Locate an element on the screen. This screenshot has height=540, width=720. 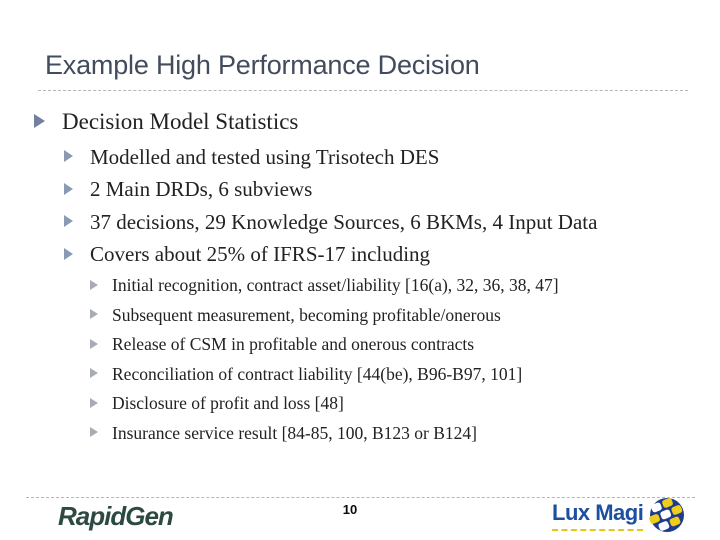
bullet-text: Decision Model Statistics is located at coordinates (180, 121).